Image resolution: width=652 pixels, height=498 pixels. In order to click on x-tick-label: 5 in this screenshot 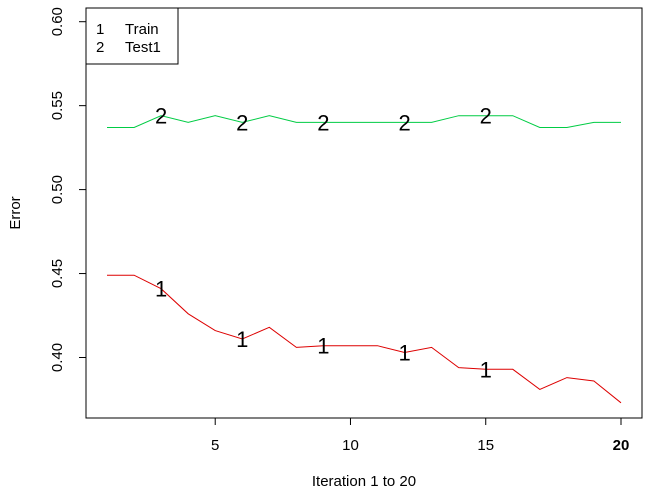, I will do `click(215, 445)`.